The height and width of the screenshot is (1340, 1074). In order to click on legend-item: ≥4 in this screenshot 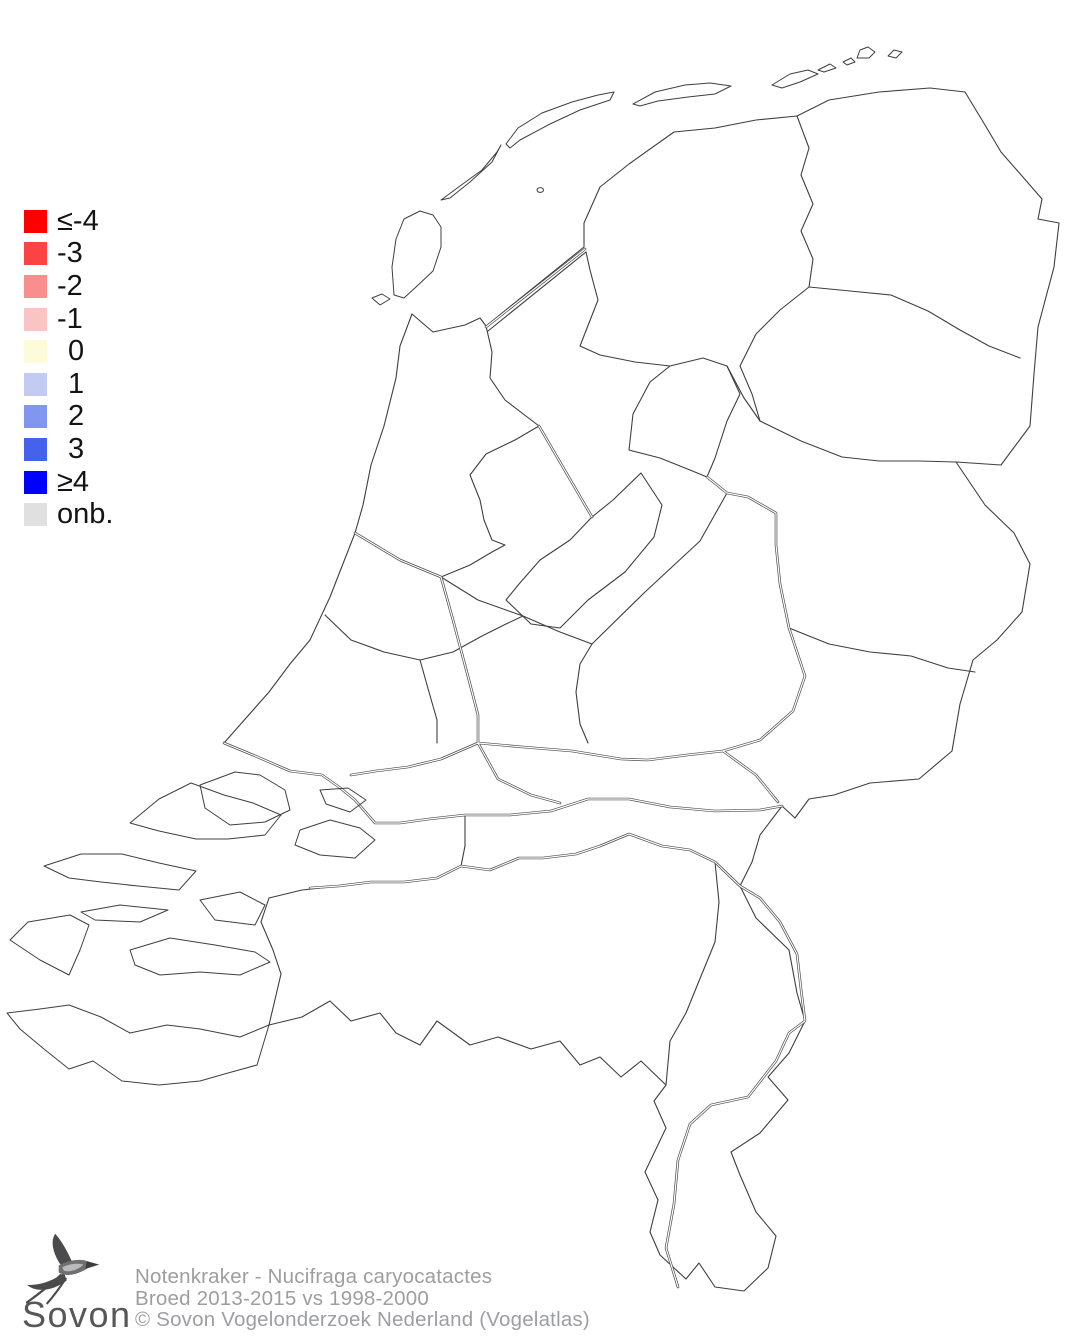, I will do `click(68, 482)`.